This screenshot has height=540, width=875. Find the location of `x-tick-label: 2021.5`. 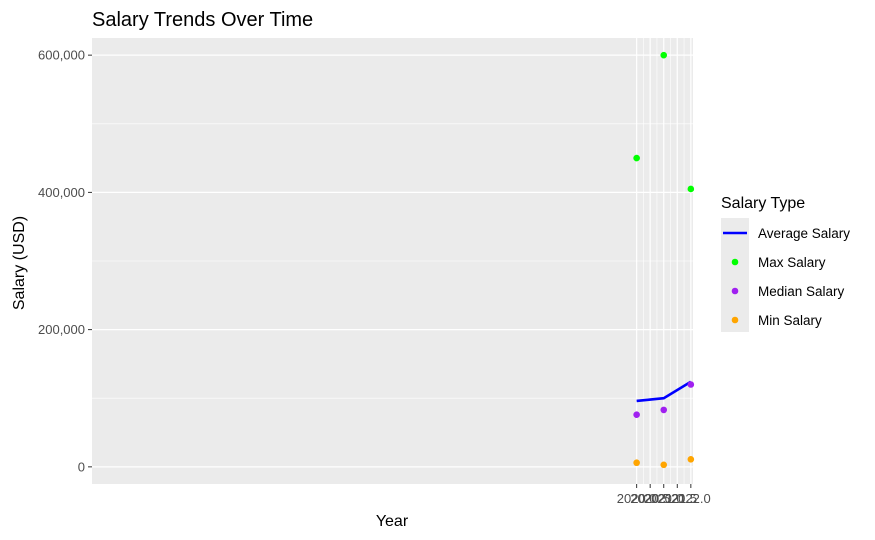

x-tick-label: 2021.5 is located at coordinates (677, 498).